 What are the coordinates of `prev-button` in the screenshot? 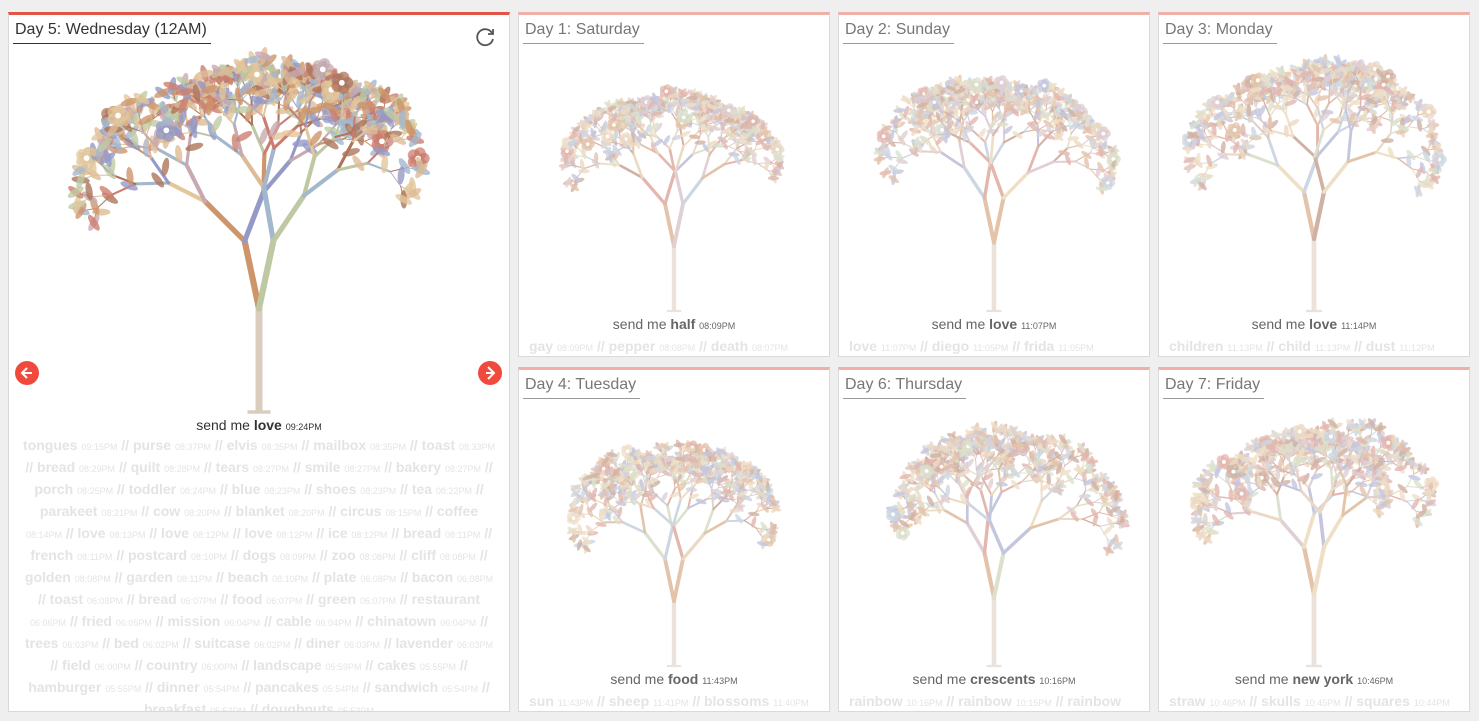 It's located at (27, 373).